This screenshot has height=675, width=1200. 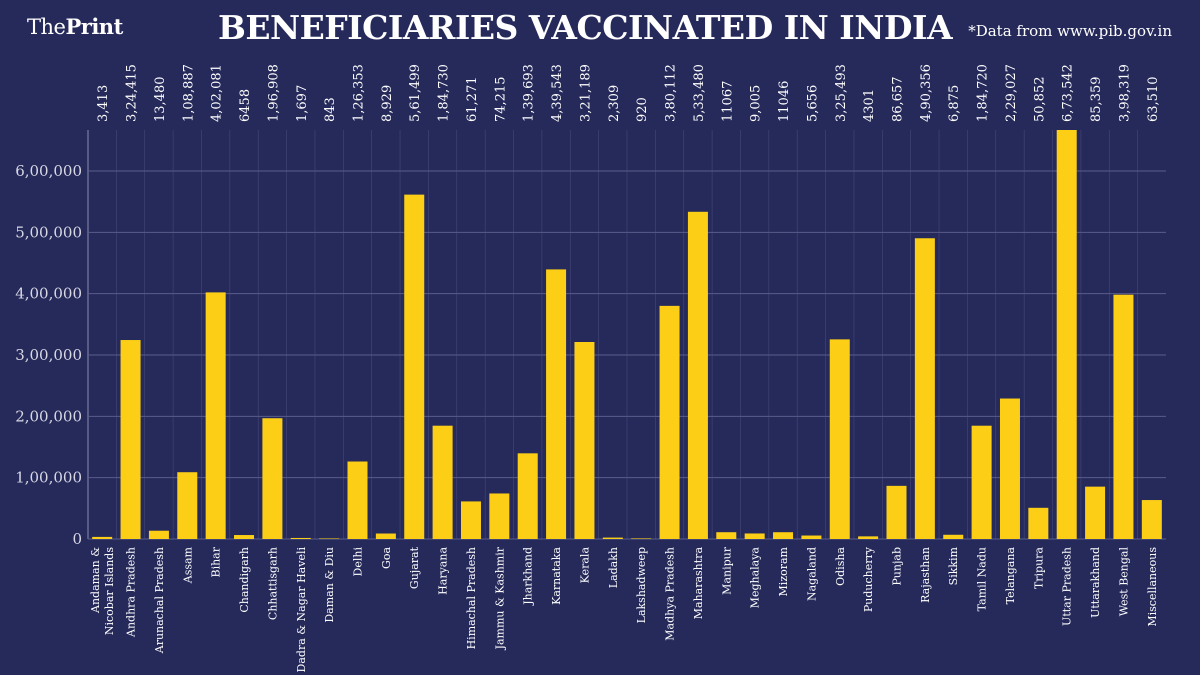 I want to click on category-label: Lakshadweep, so click(x=641, y=585).